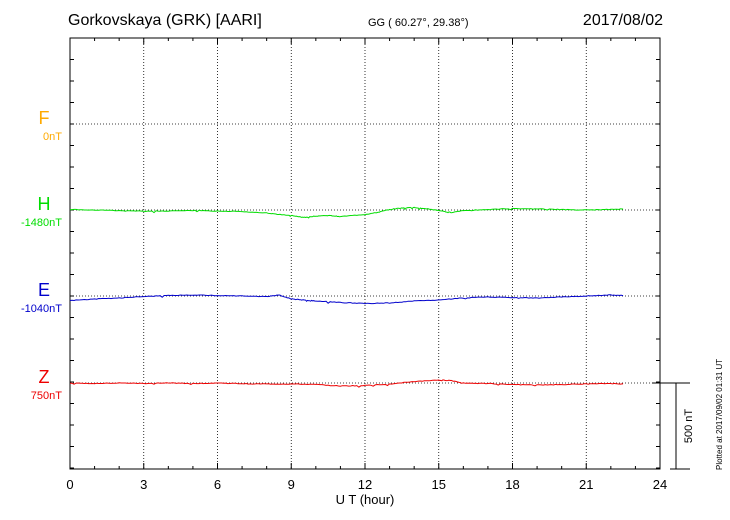  What do you see at coordinates (44, 290) in the screenshot?
I see `component-label-e: E` at bounding box center [44, 290].